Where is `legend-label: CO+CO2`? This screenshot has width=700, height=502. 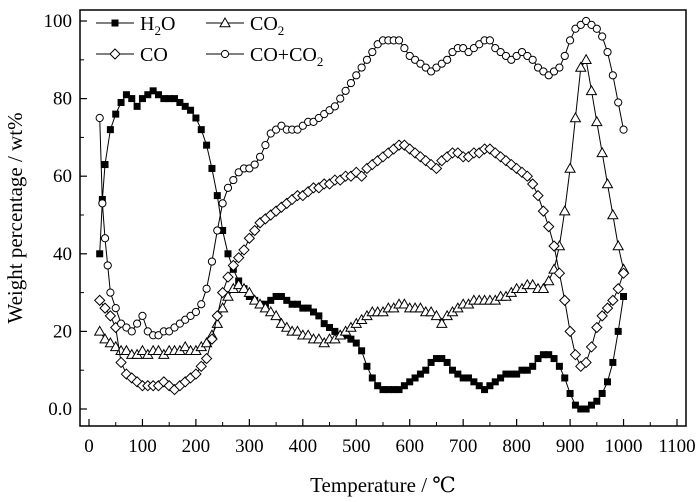 legend-label: CO+CO2 is located at coordinates (286, 56).